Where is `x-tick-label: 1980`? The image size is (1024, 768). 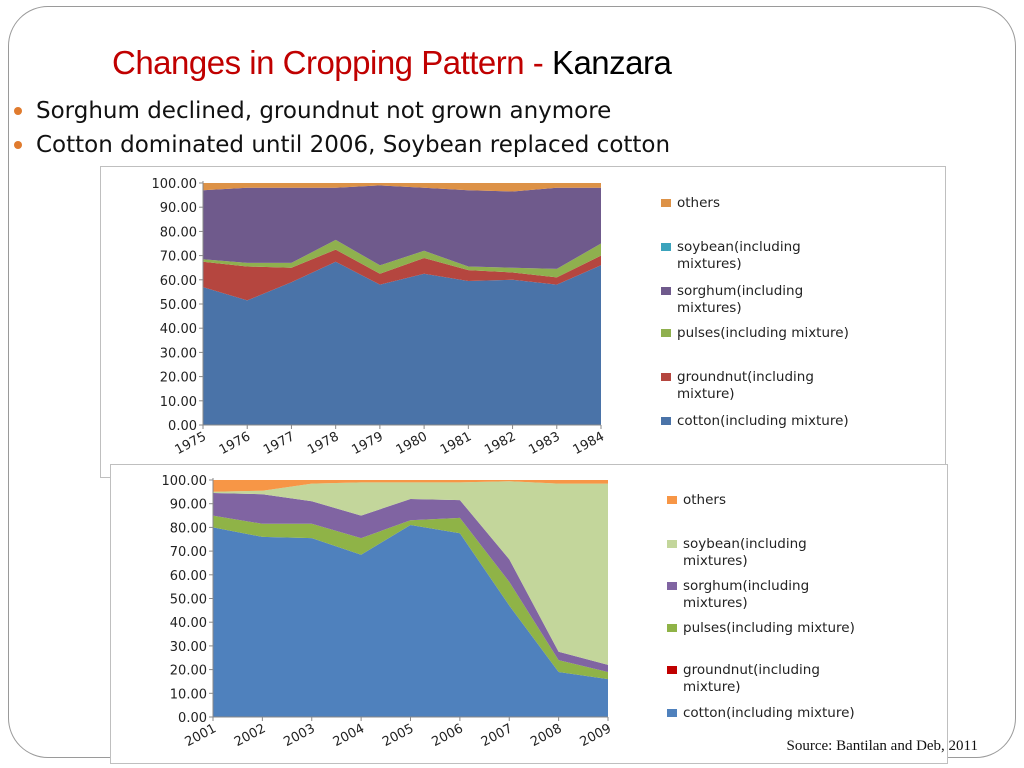
x-tick-label: 1980 is located at coordinates (412, 443).